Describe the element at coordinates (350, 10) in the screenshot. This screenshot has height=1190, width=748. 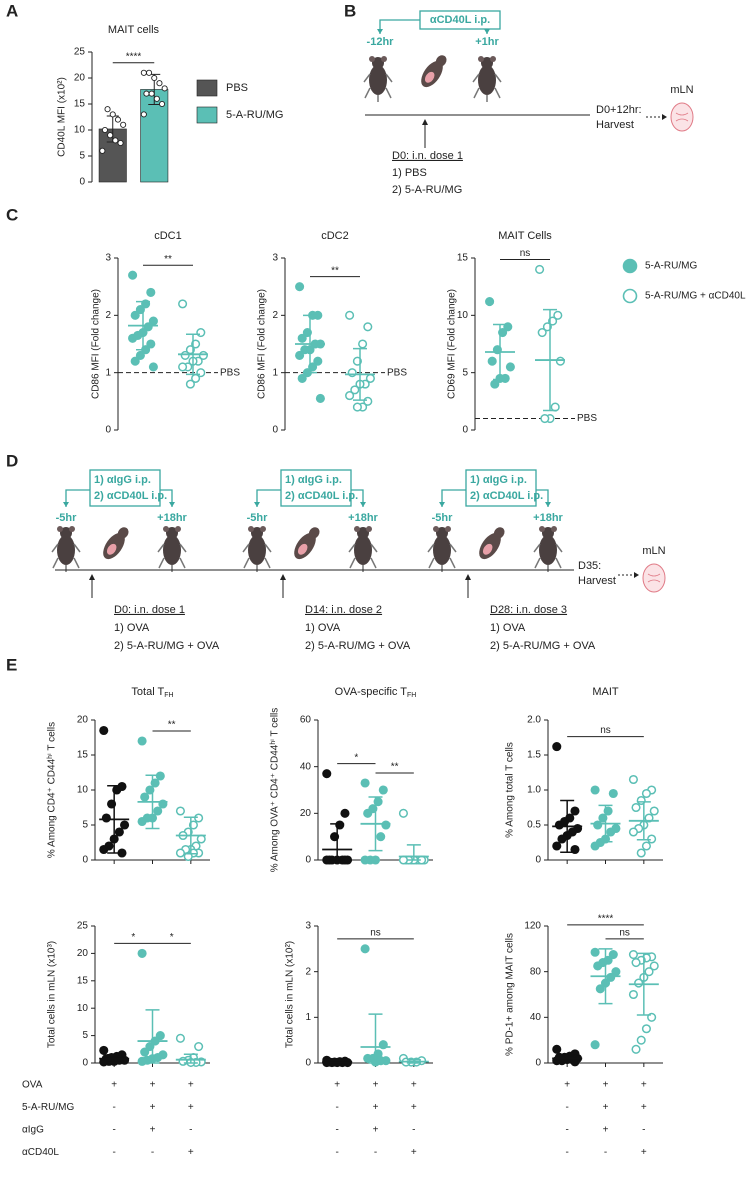
I see `panel-label: B` at that location.